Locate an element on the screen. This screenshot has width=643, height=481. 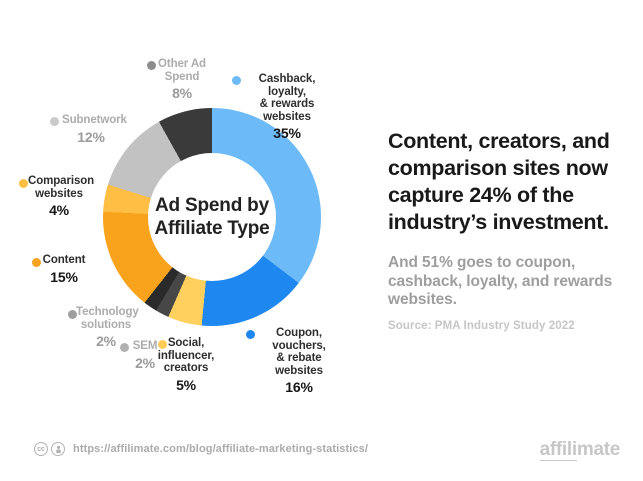
legend-technology: Technology solutions 2% is located at coordinates (103, 327).